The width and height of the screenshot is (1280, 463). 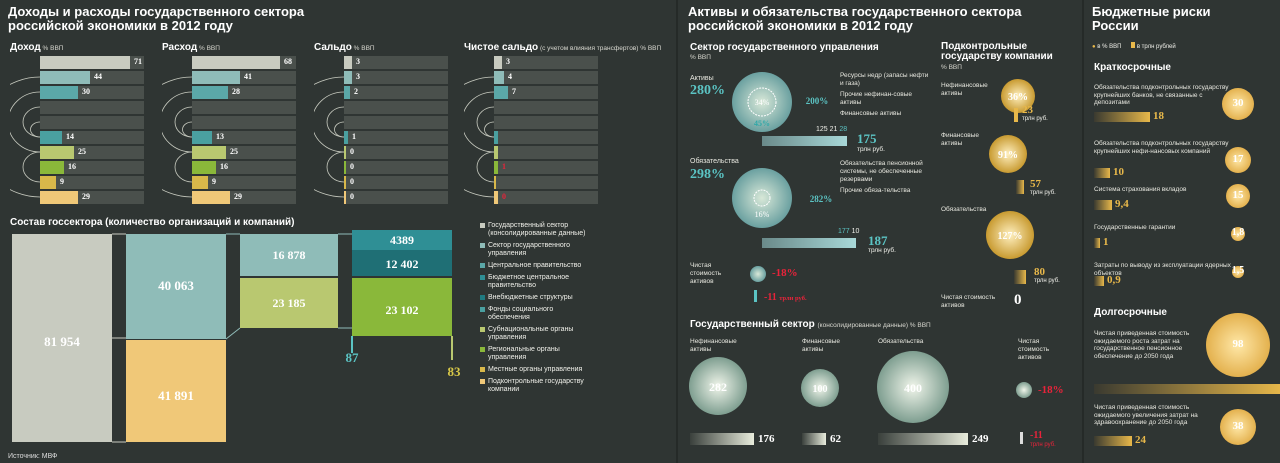 I want to click on svg-text: 16%, so click(x=762, y=214).